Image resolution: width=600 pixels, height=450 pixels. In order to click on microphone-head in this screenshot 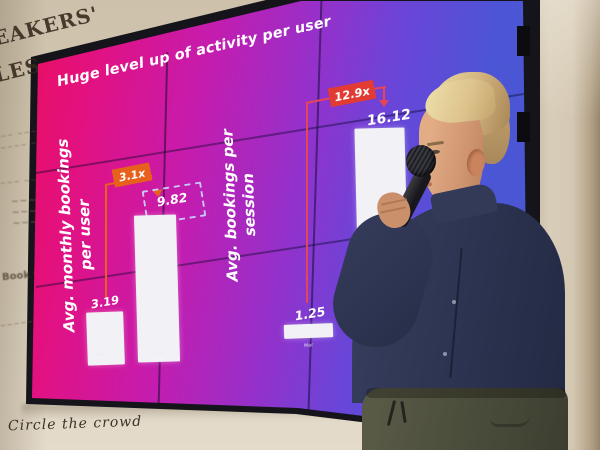, I will do `click(421, 161)`.